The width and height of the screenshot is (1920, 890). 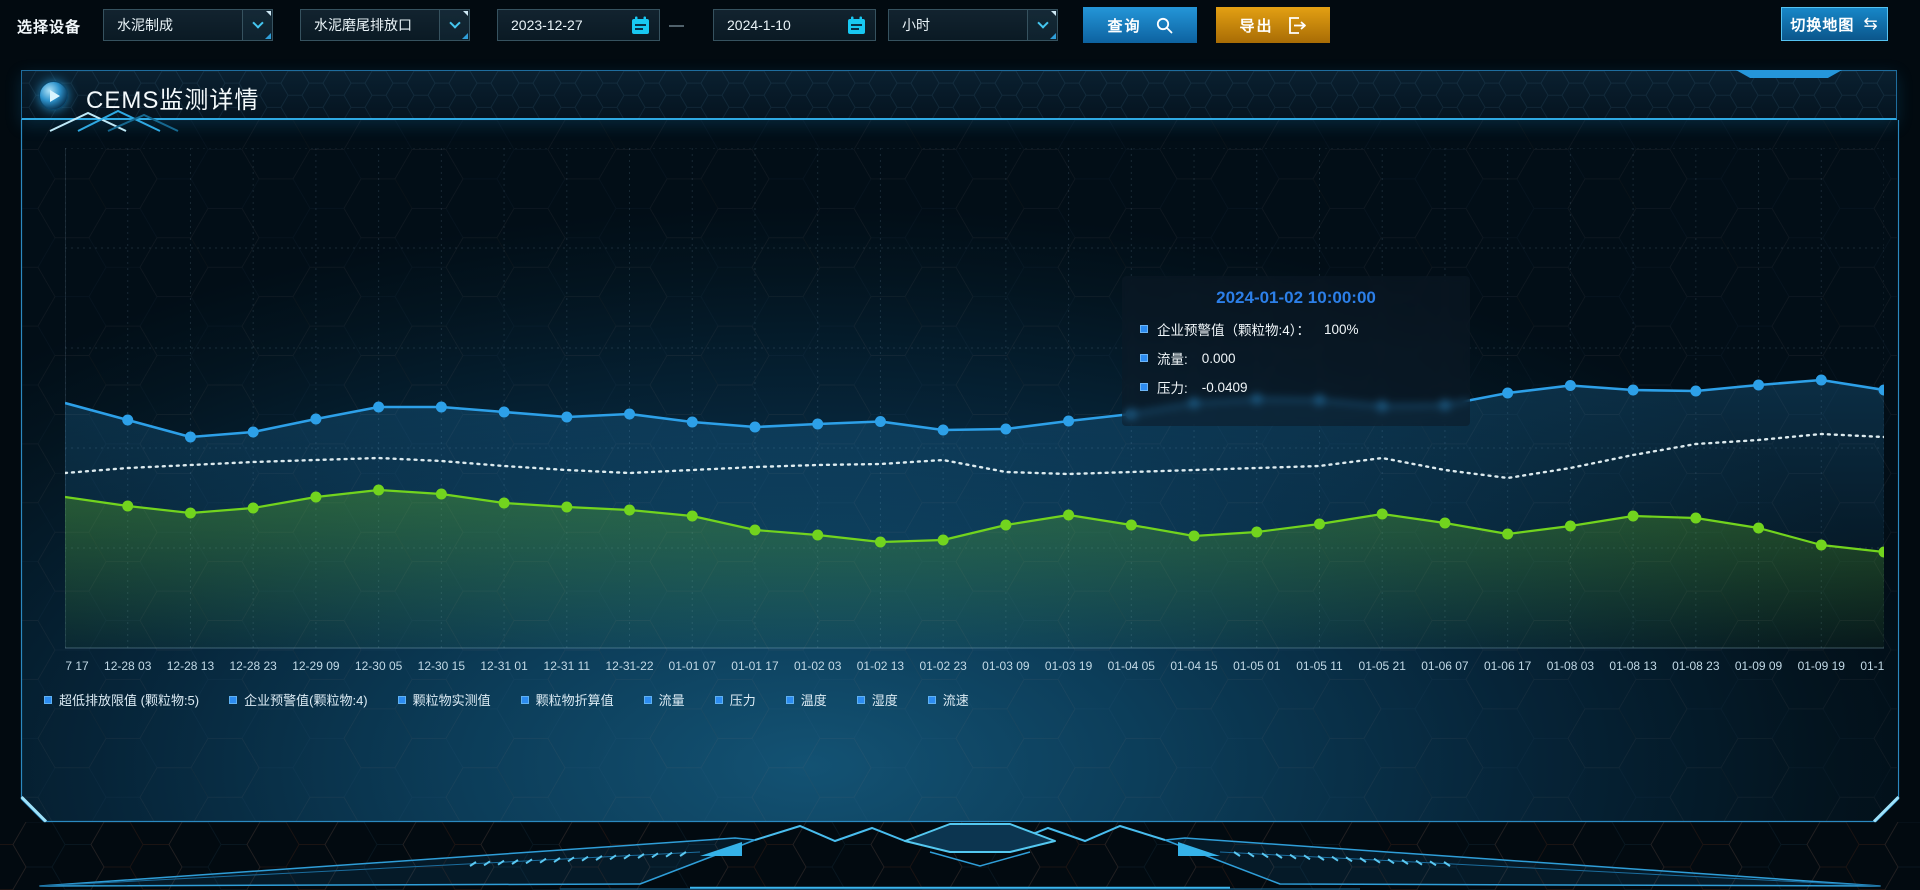 I want to click on legend-label: 颗粒物实测值, so click(x=451, y=700).